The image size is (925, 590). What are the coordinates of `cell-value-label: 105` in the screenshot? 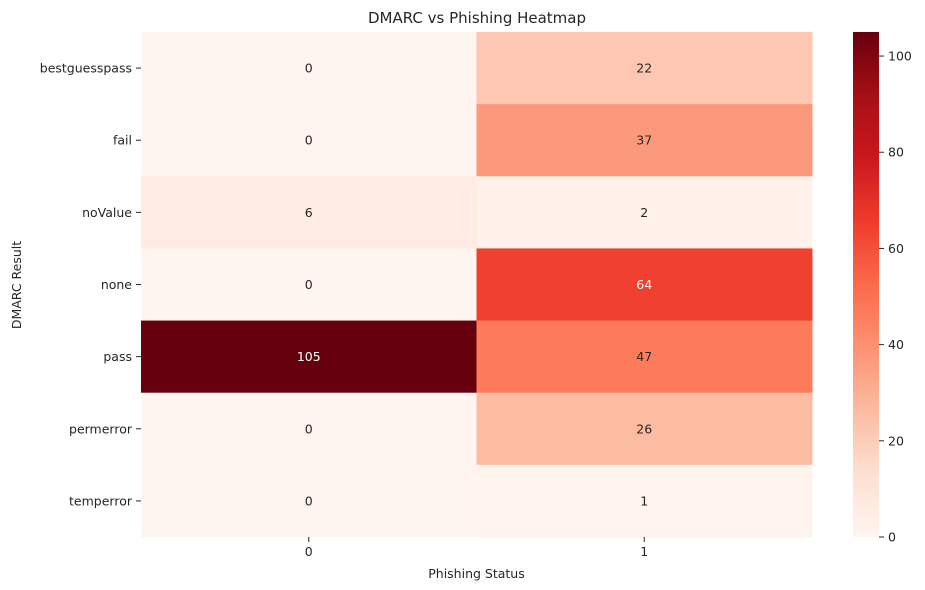 It's located at (309, 356).